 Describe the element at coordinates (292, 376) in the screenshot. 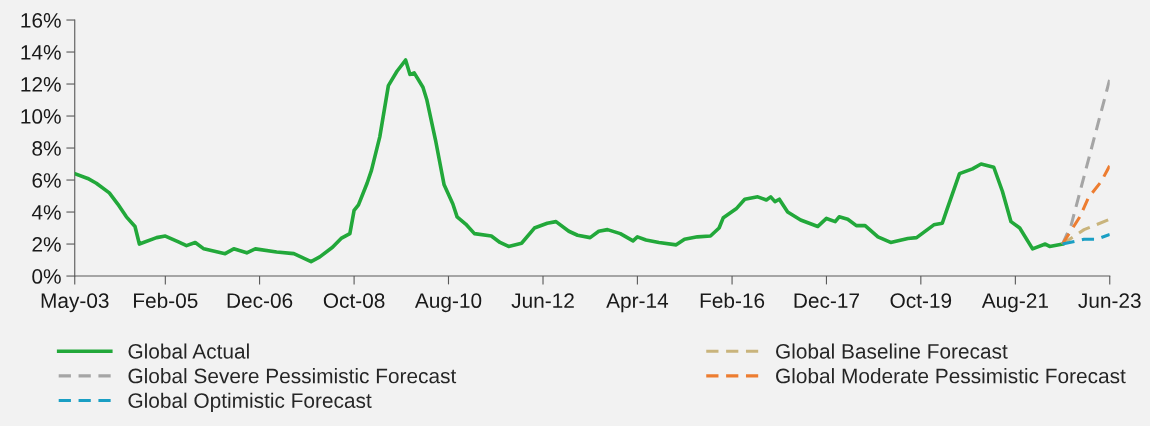

I see `legend-label: Global Severe Pessimistic Forecast` at that location.